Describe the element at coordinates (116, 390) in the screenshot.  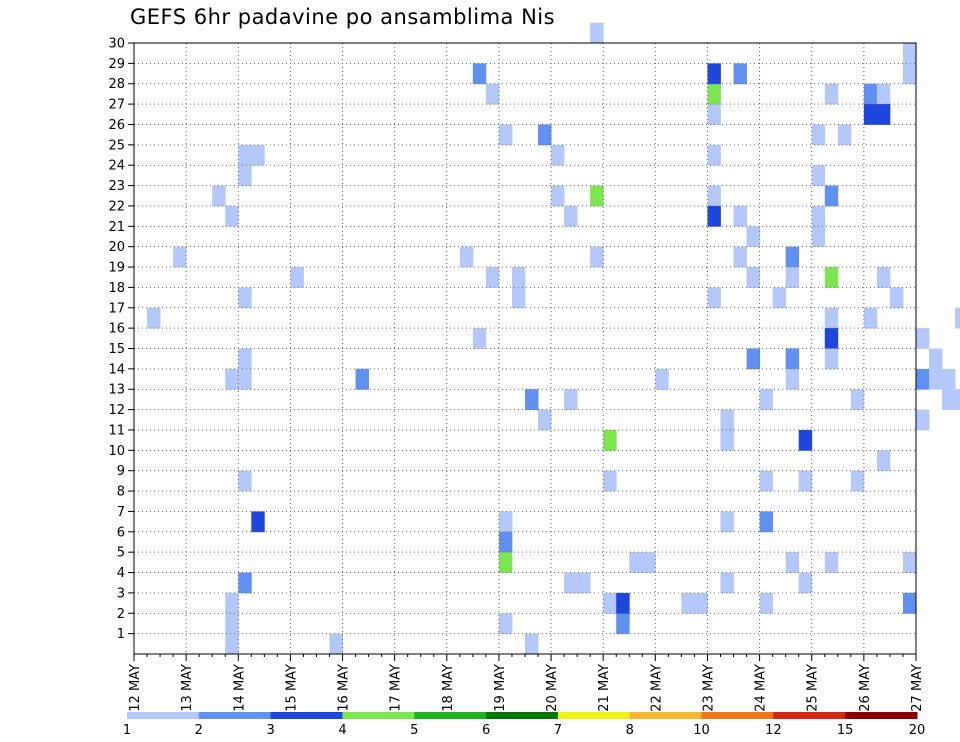
I see `y-tick-label: 13` at that location.